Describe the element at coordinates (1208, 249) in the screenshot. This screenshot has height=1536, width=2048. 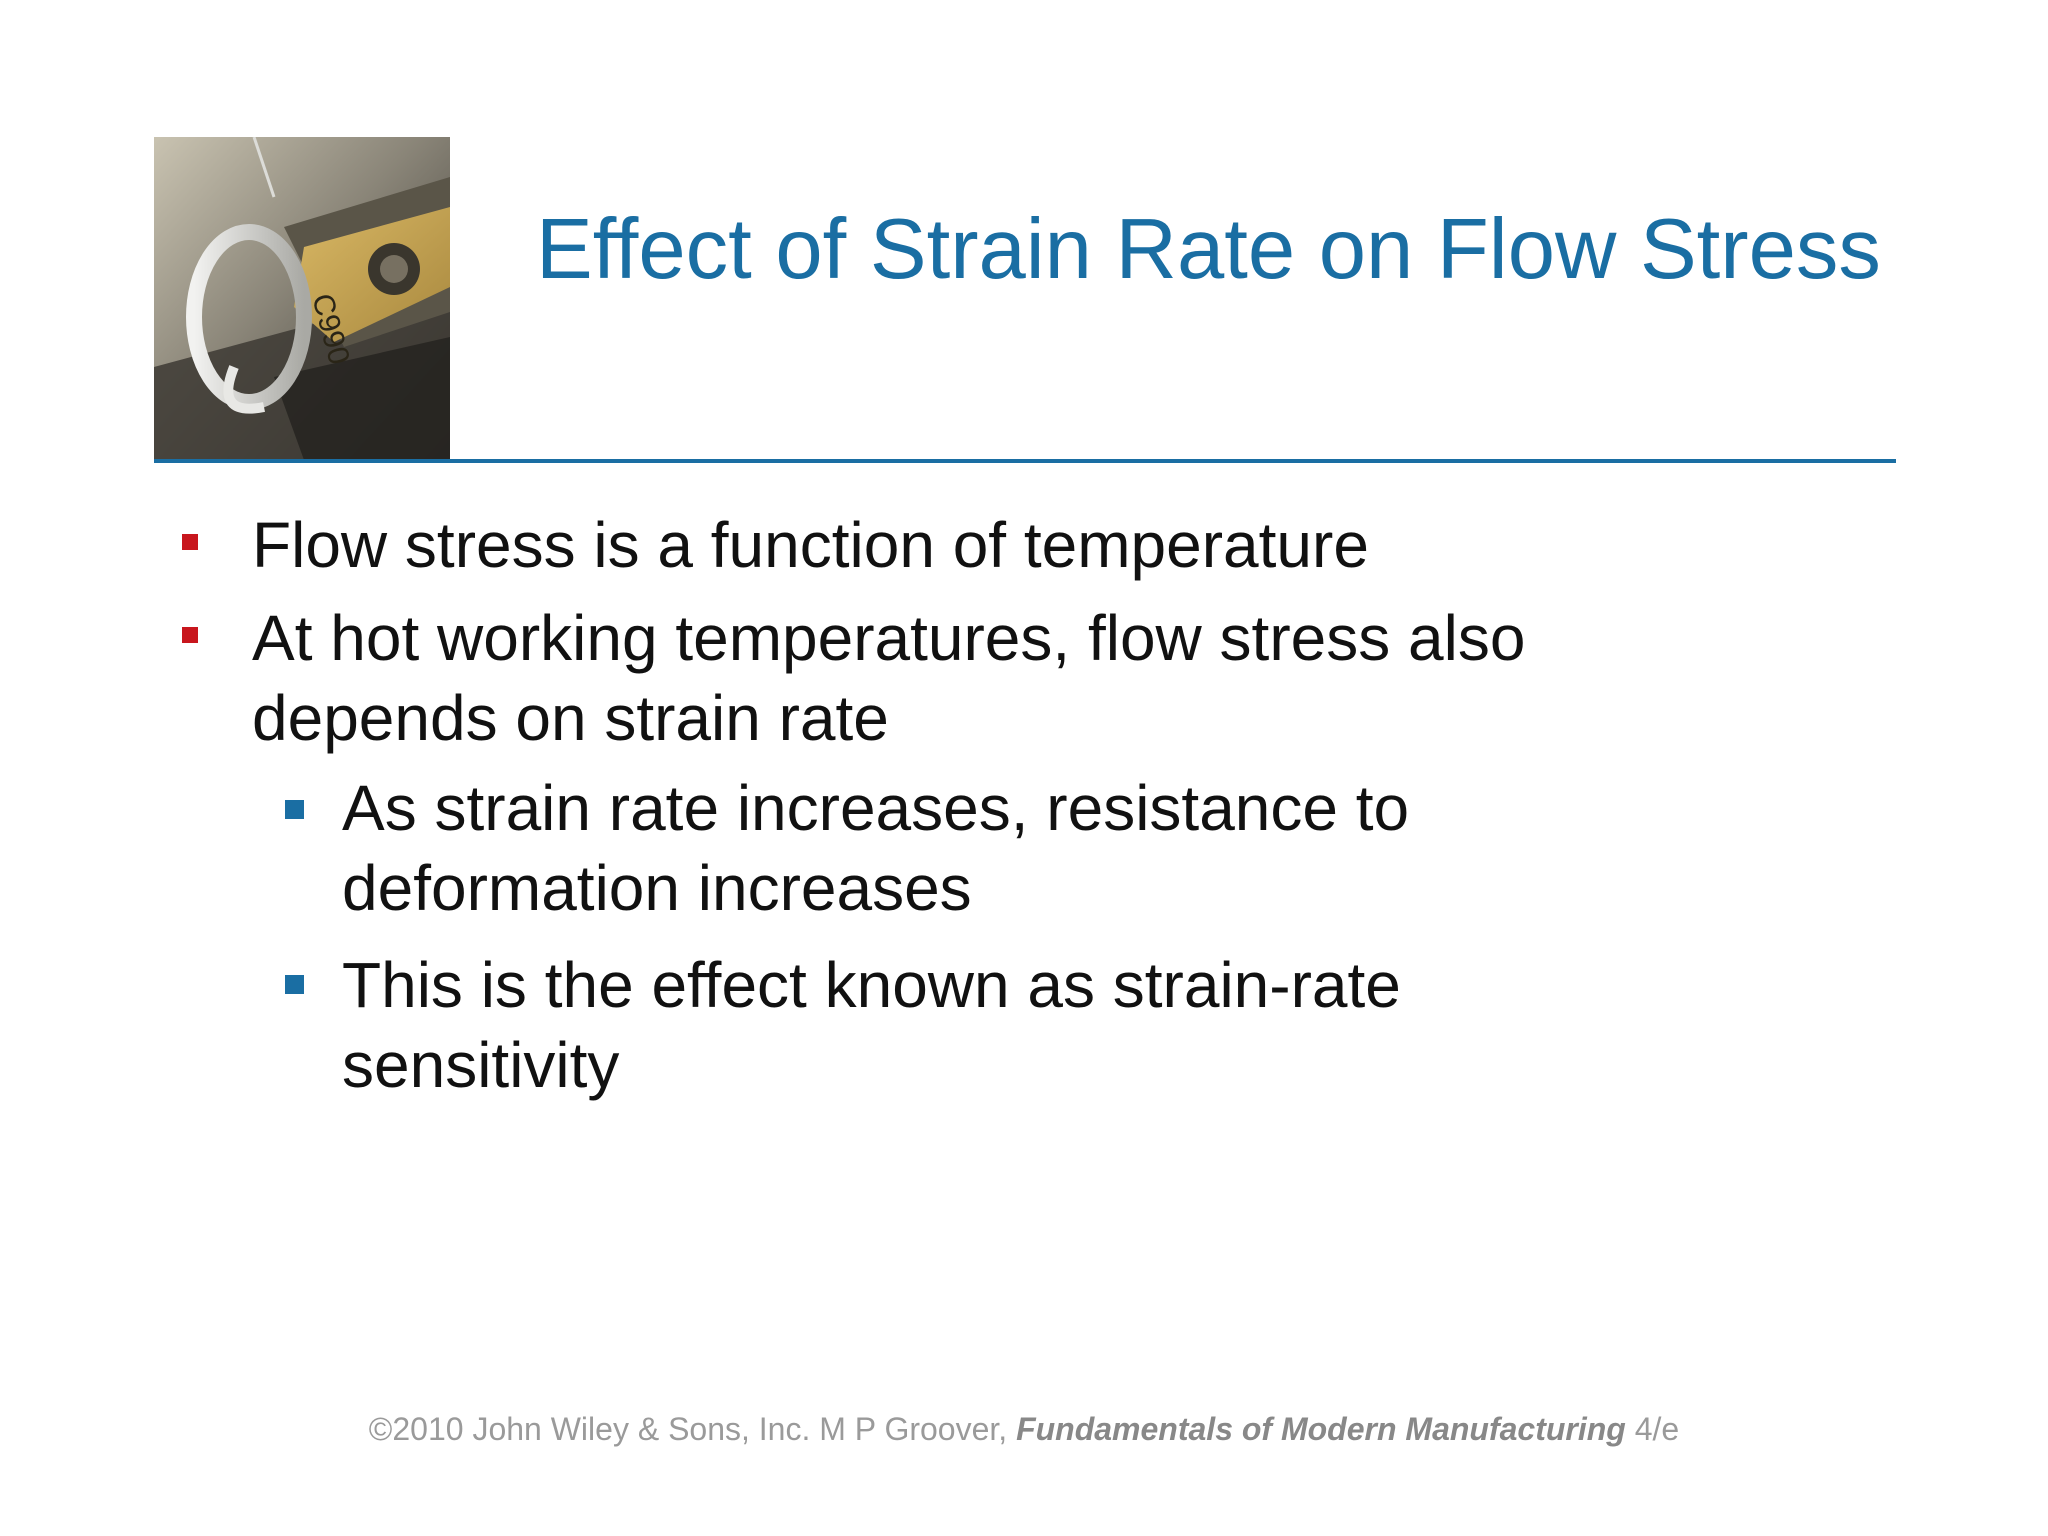
I see `slide-title: Effect of Strain Rate on Flow Stress` at that location.